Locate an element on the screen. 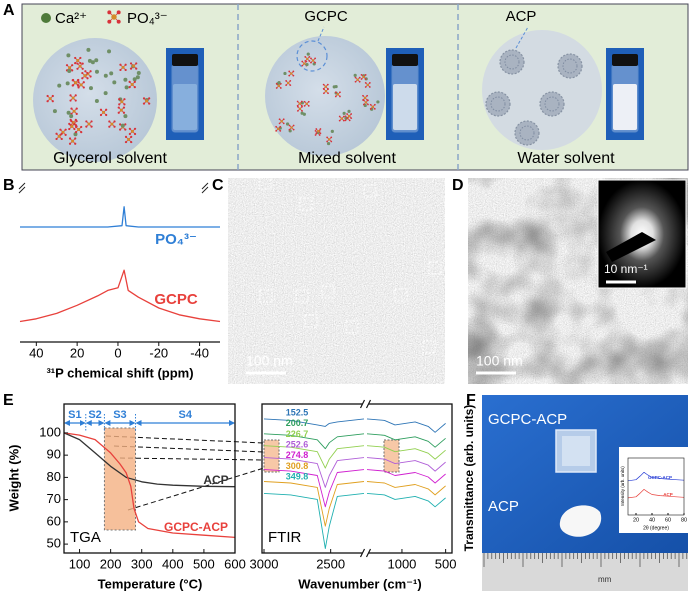 This screenshot has width=690, height=596. series-label: ACP is located at coordinates (215, 480).